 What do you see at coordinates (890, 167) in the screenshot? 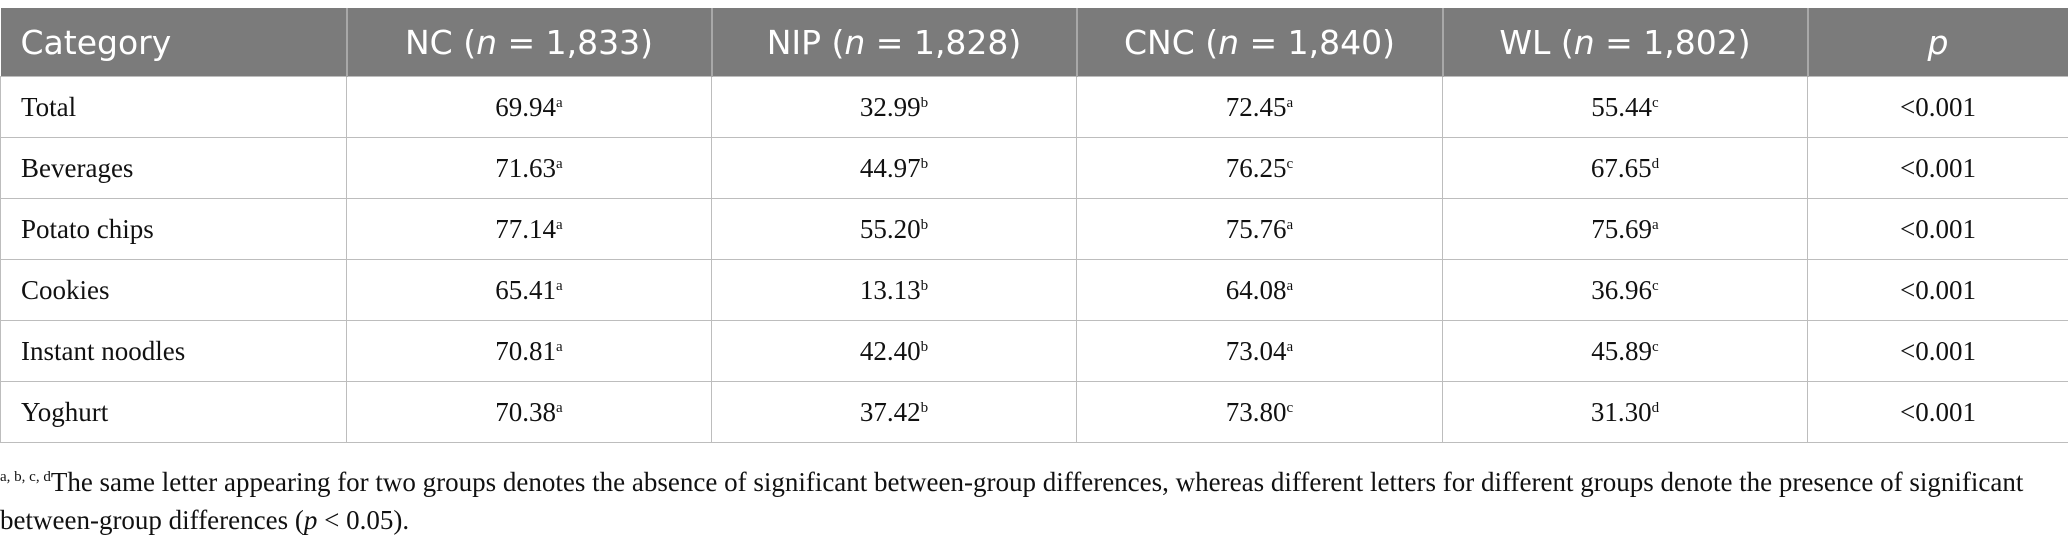
I see `value: 44.97` at bounding box center [890, 167].